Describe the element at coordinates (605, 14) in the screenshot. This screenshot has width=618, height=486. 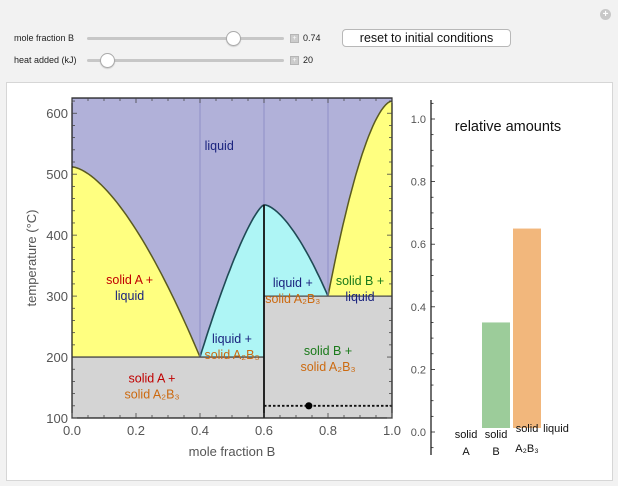
I see `plus-circle-icon: +` at that location.